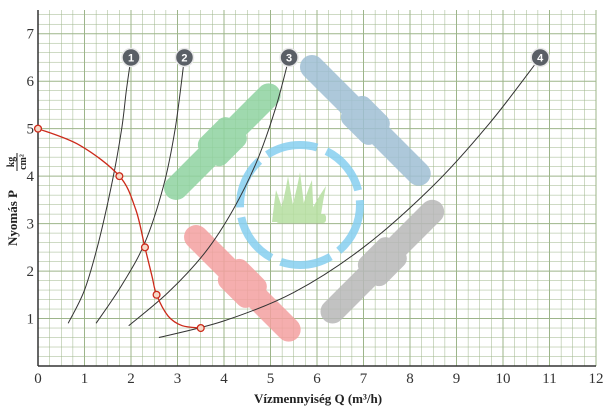  I want to click on y-axis-title: Nyomás P kg cm², so click(17, 199).